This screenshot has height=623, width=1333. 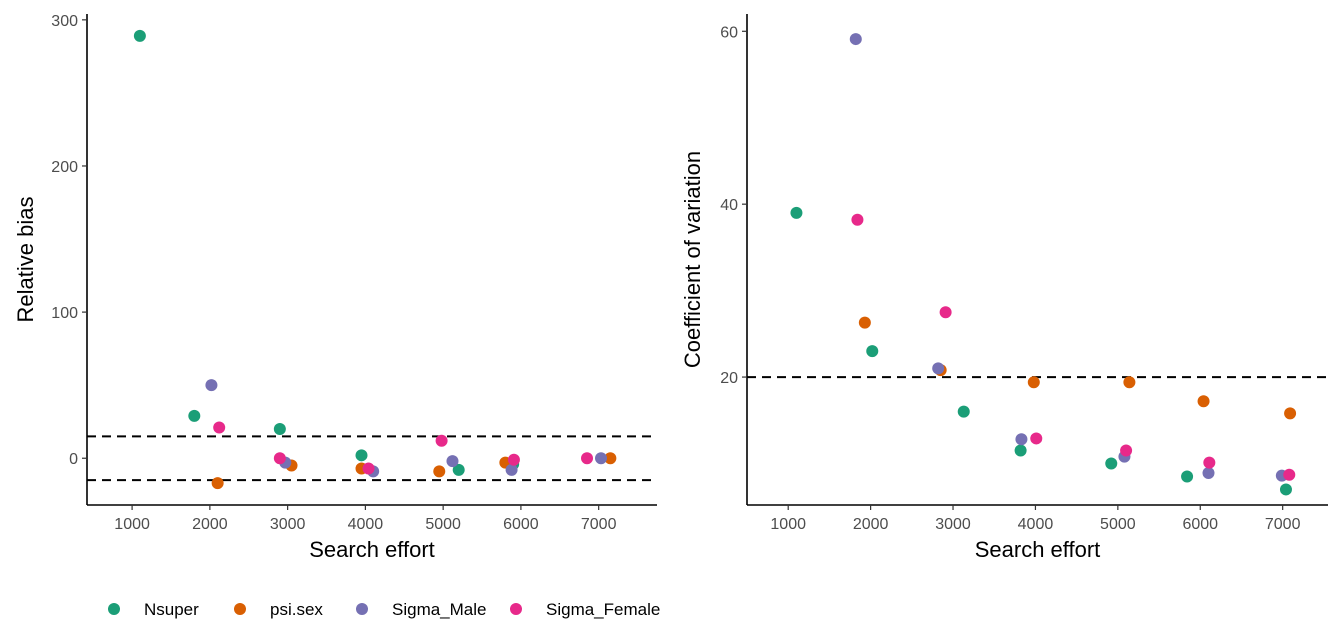 I want to click on legend-label-psi-sex: psi.sex, so click(x=296, y=609).